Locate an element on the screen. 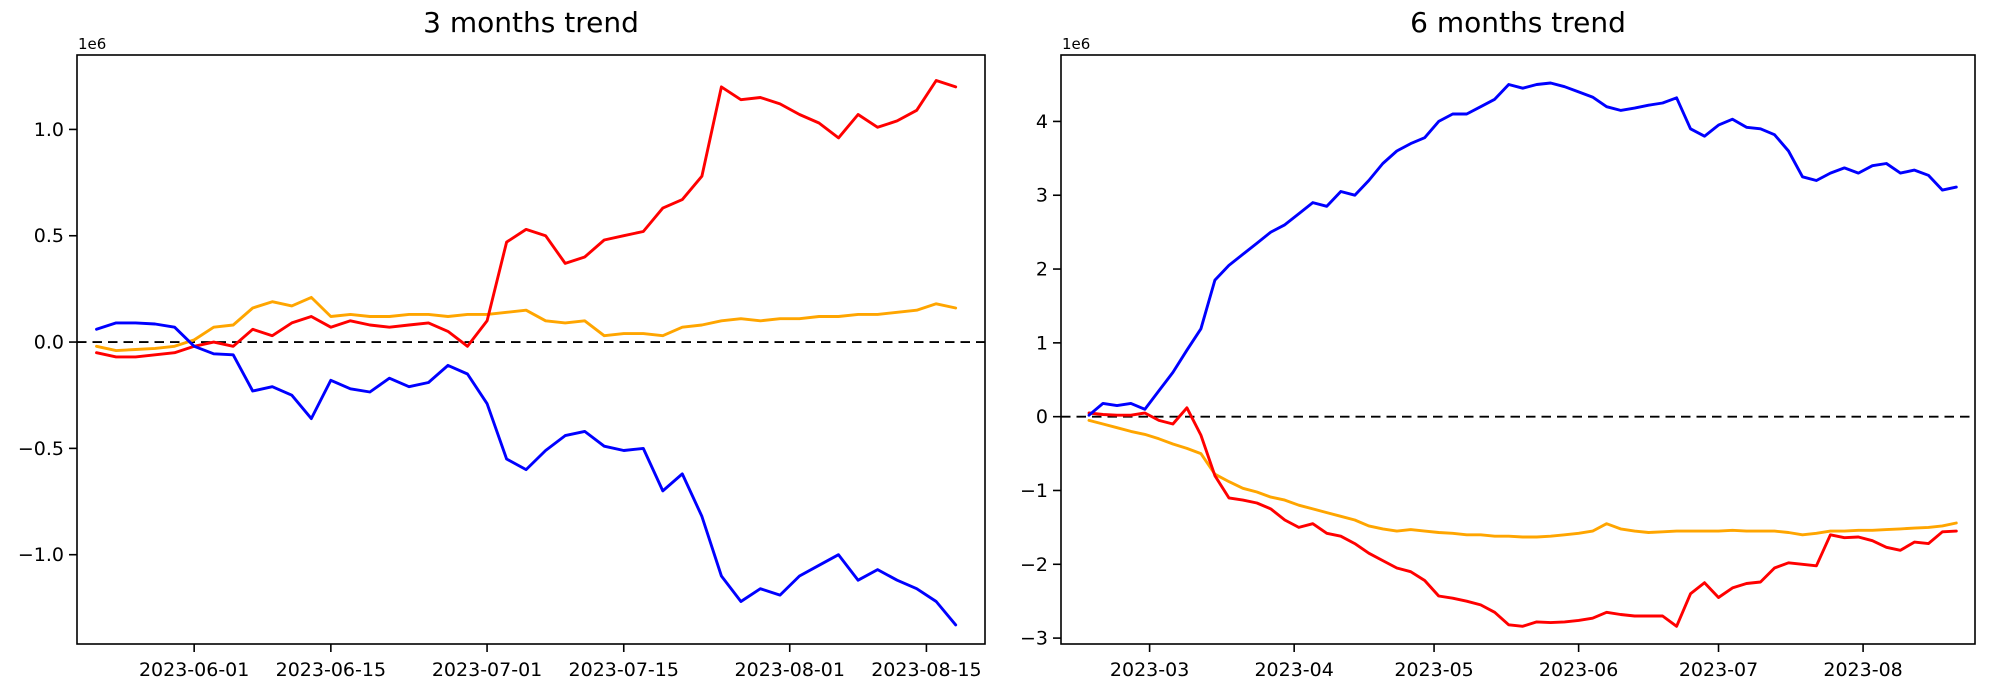  x-tick-label: 2023-08-01 is located at coordinates (790, 670).